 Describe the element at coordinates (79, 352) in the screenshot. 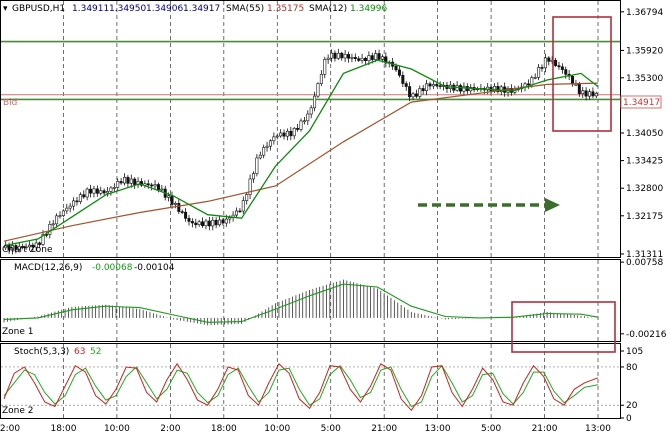

I see `stoch-value-1: 63` at that location.